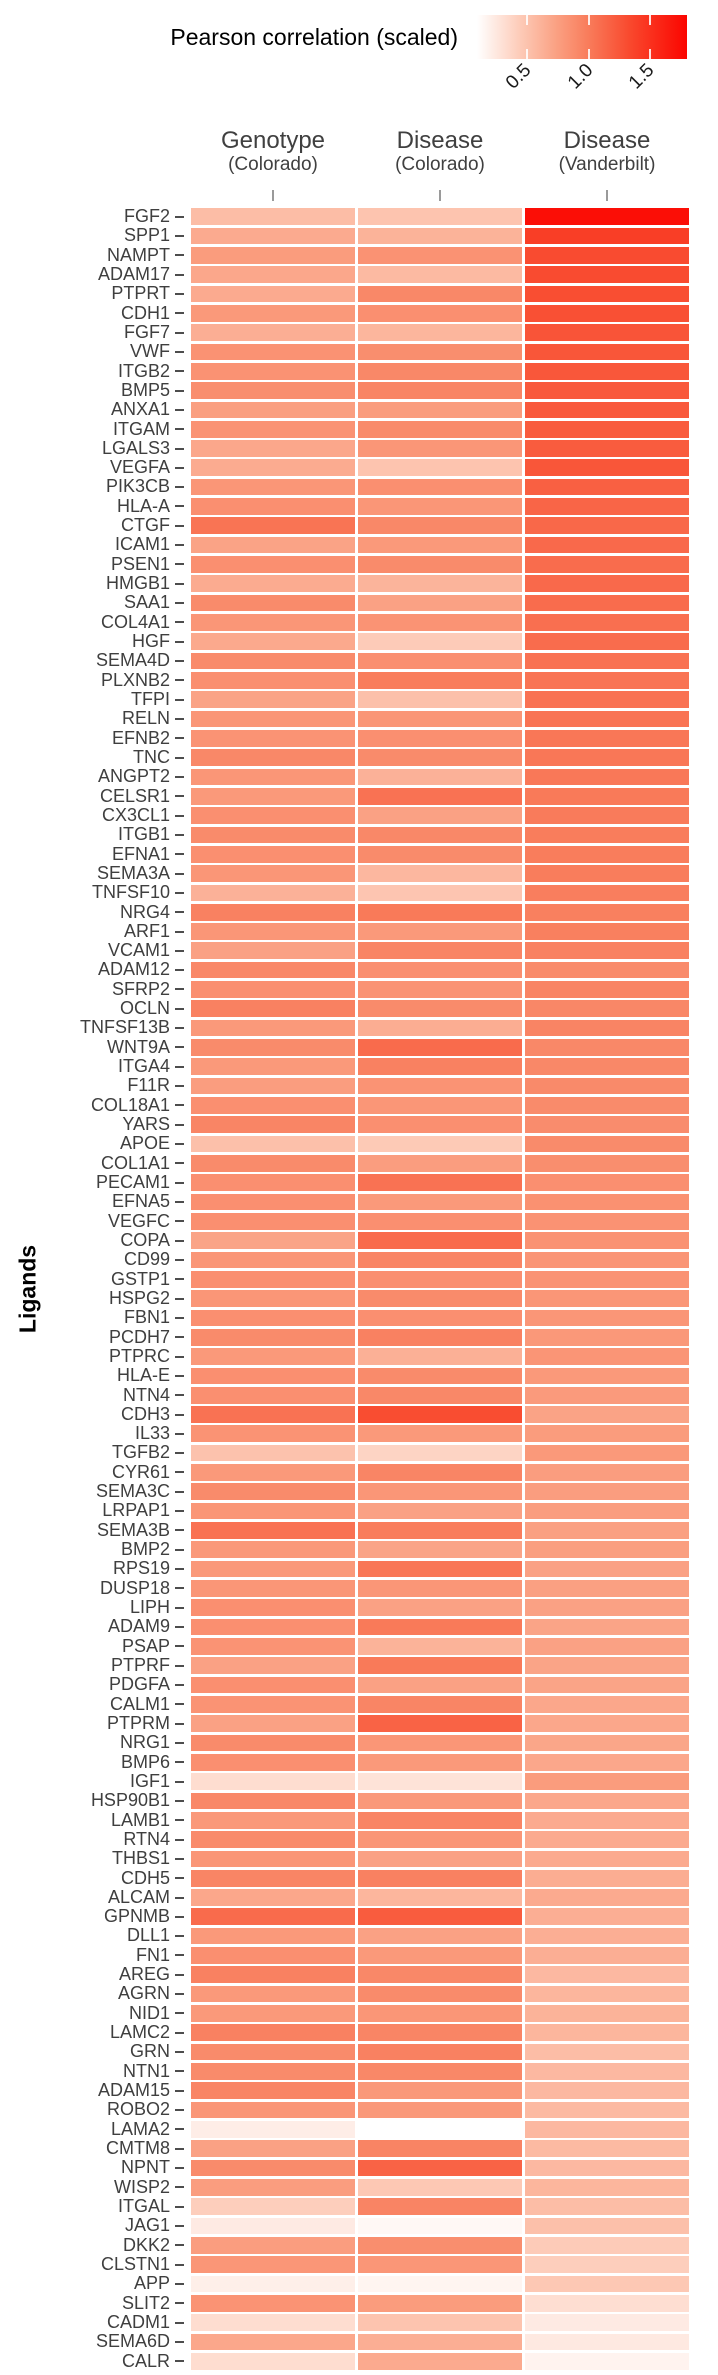 Image resolution: width=718 pixels, height=2375 pixels. What do you see at coordinates (143, 1066) in the screenshot?
I see `row-label: ITGA4` at bounding box center [143, 1066].